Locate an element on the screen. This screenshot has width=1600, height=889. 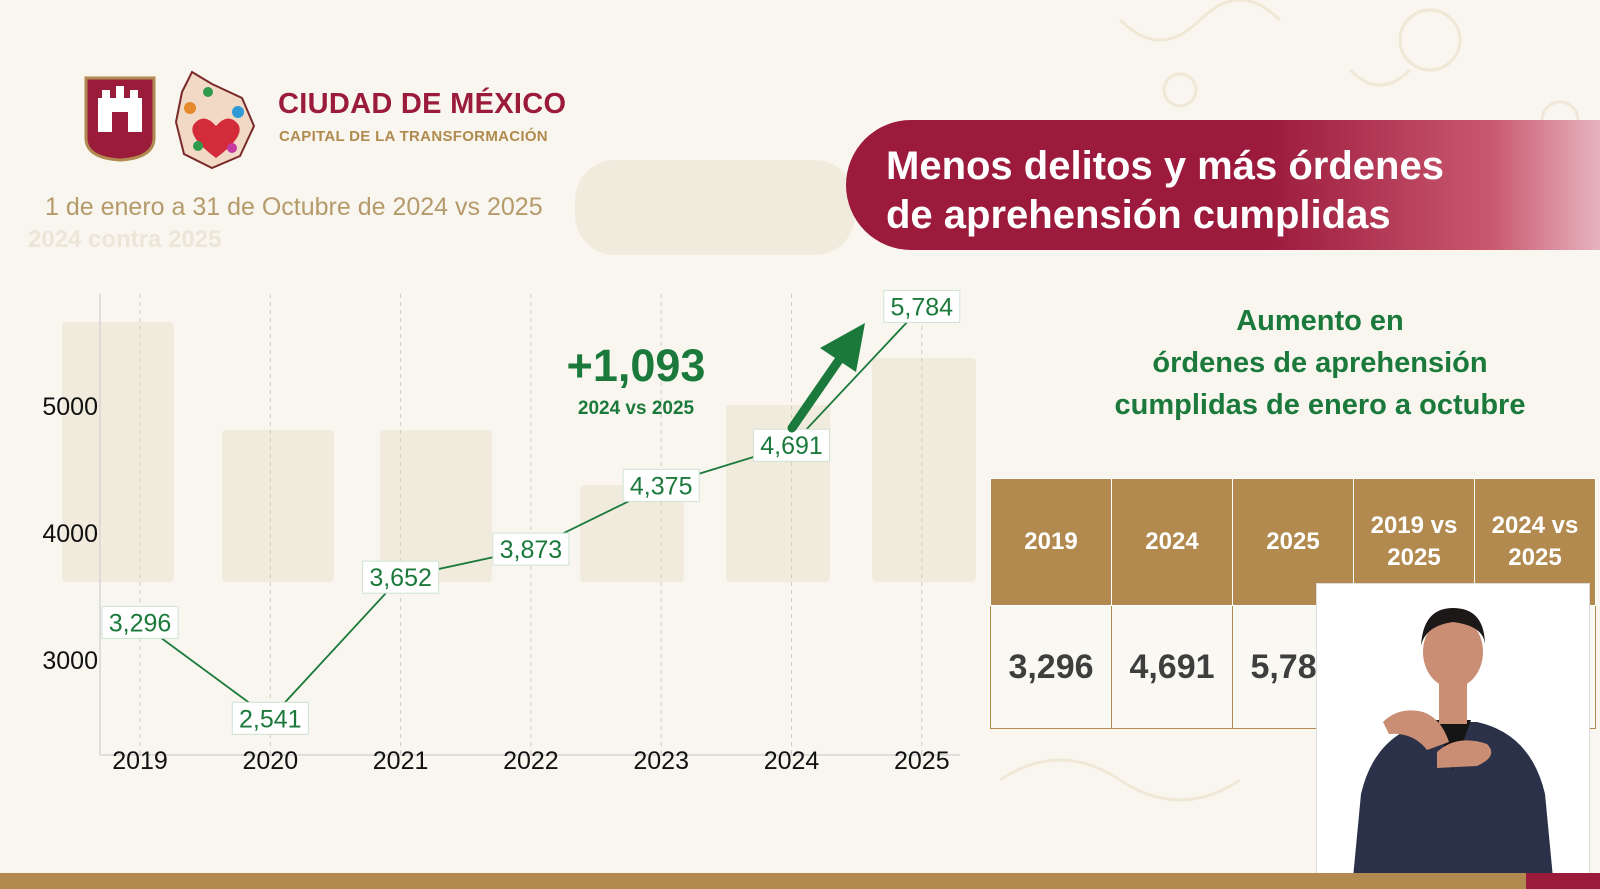
banner-line-1: Menos delitos y más órdenes is located at coordinates (1165, 166).